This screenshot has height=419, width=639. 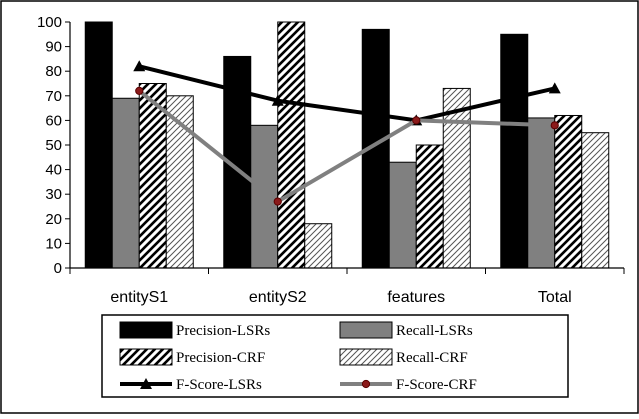 I want to click on point-f-score-crf-features, so click(x=416, y=120).